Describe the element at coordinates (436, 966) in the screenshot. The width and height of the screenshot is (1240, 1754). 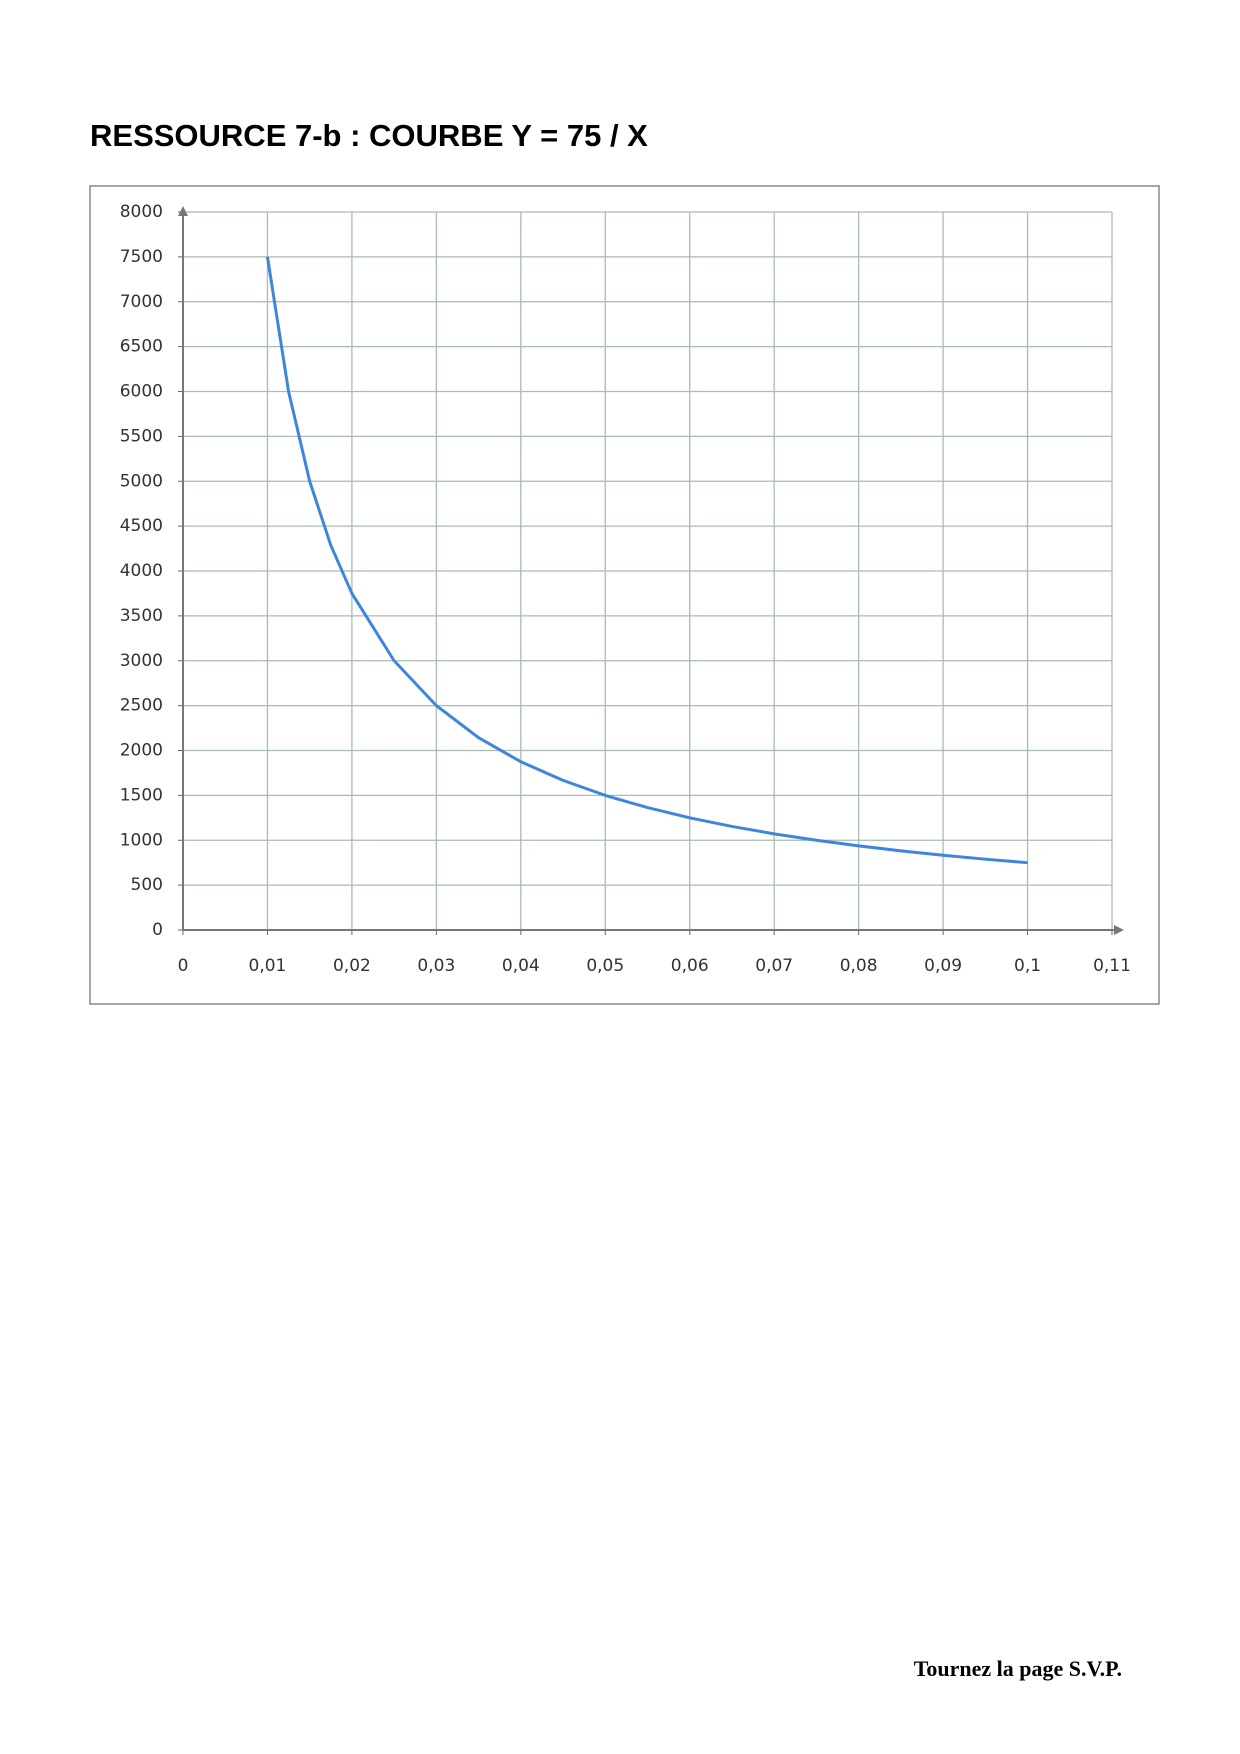
I see `x-tick-label: 0,03` at that location.